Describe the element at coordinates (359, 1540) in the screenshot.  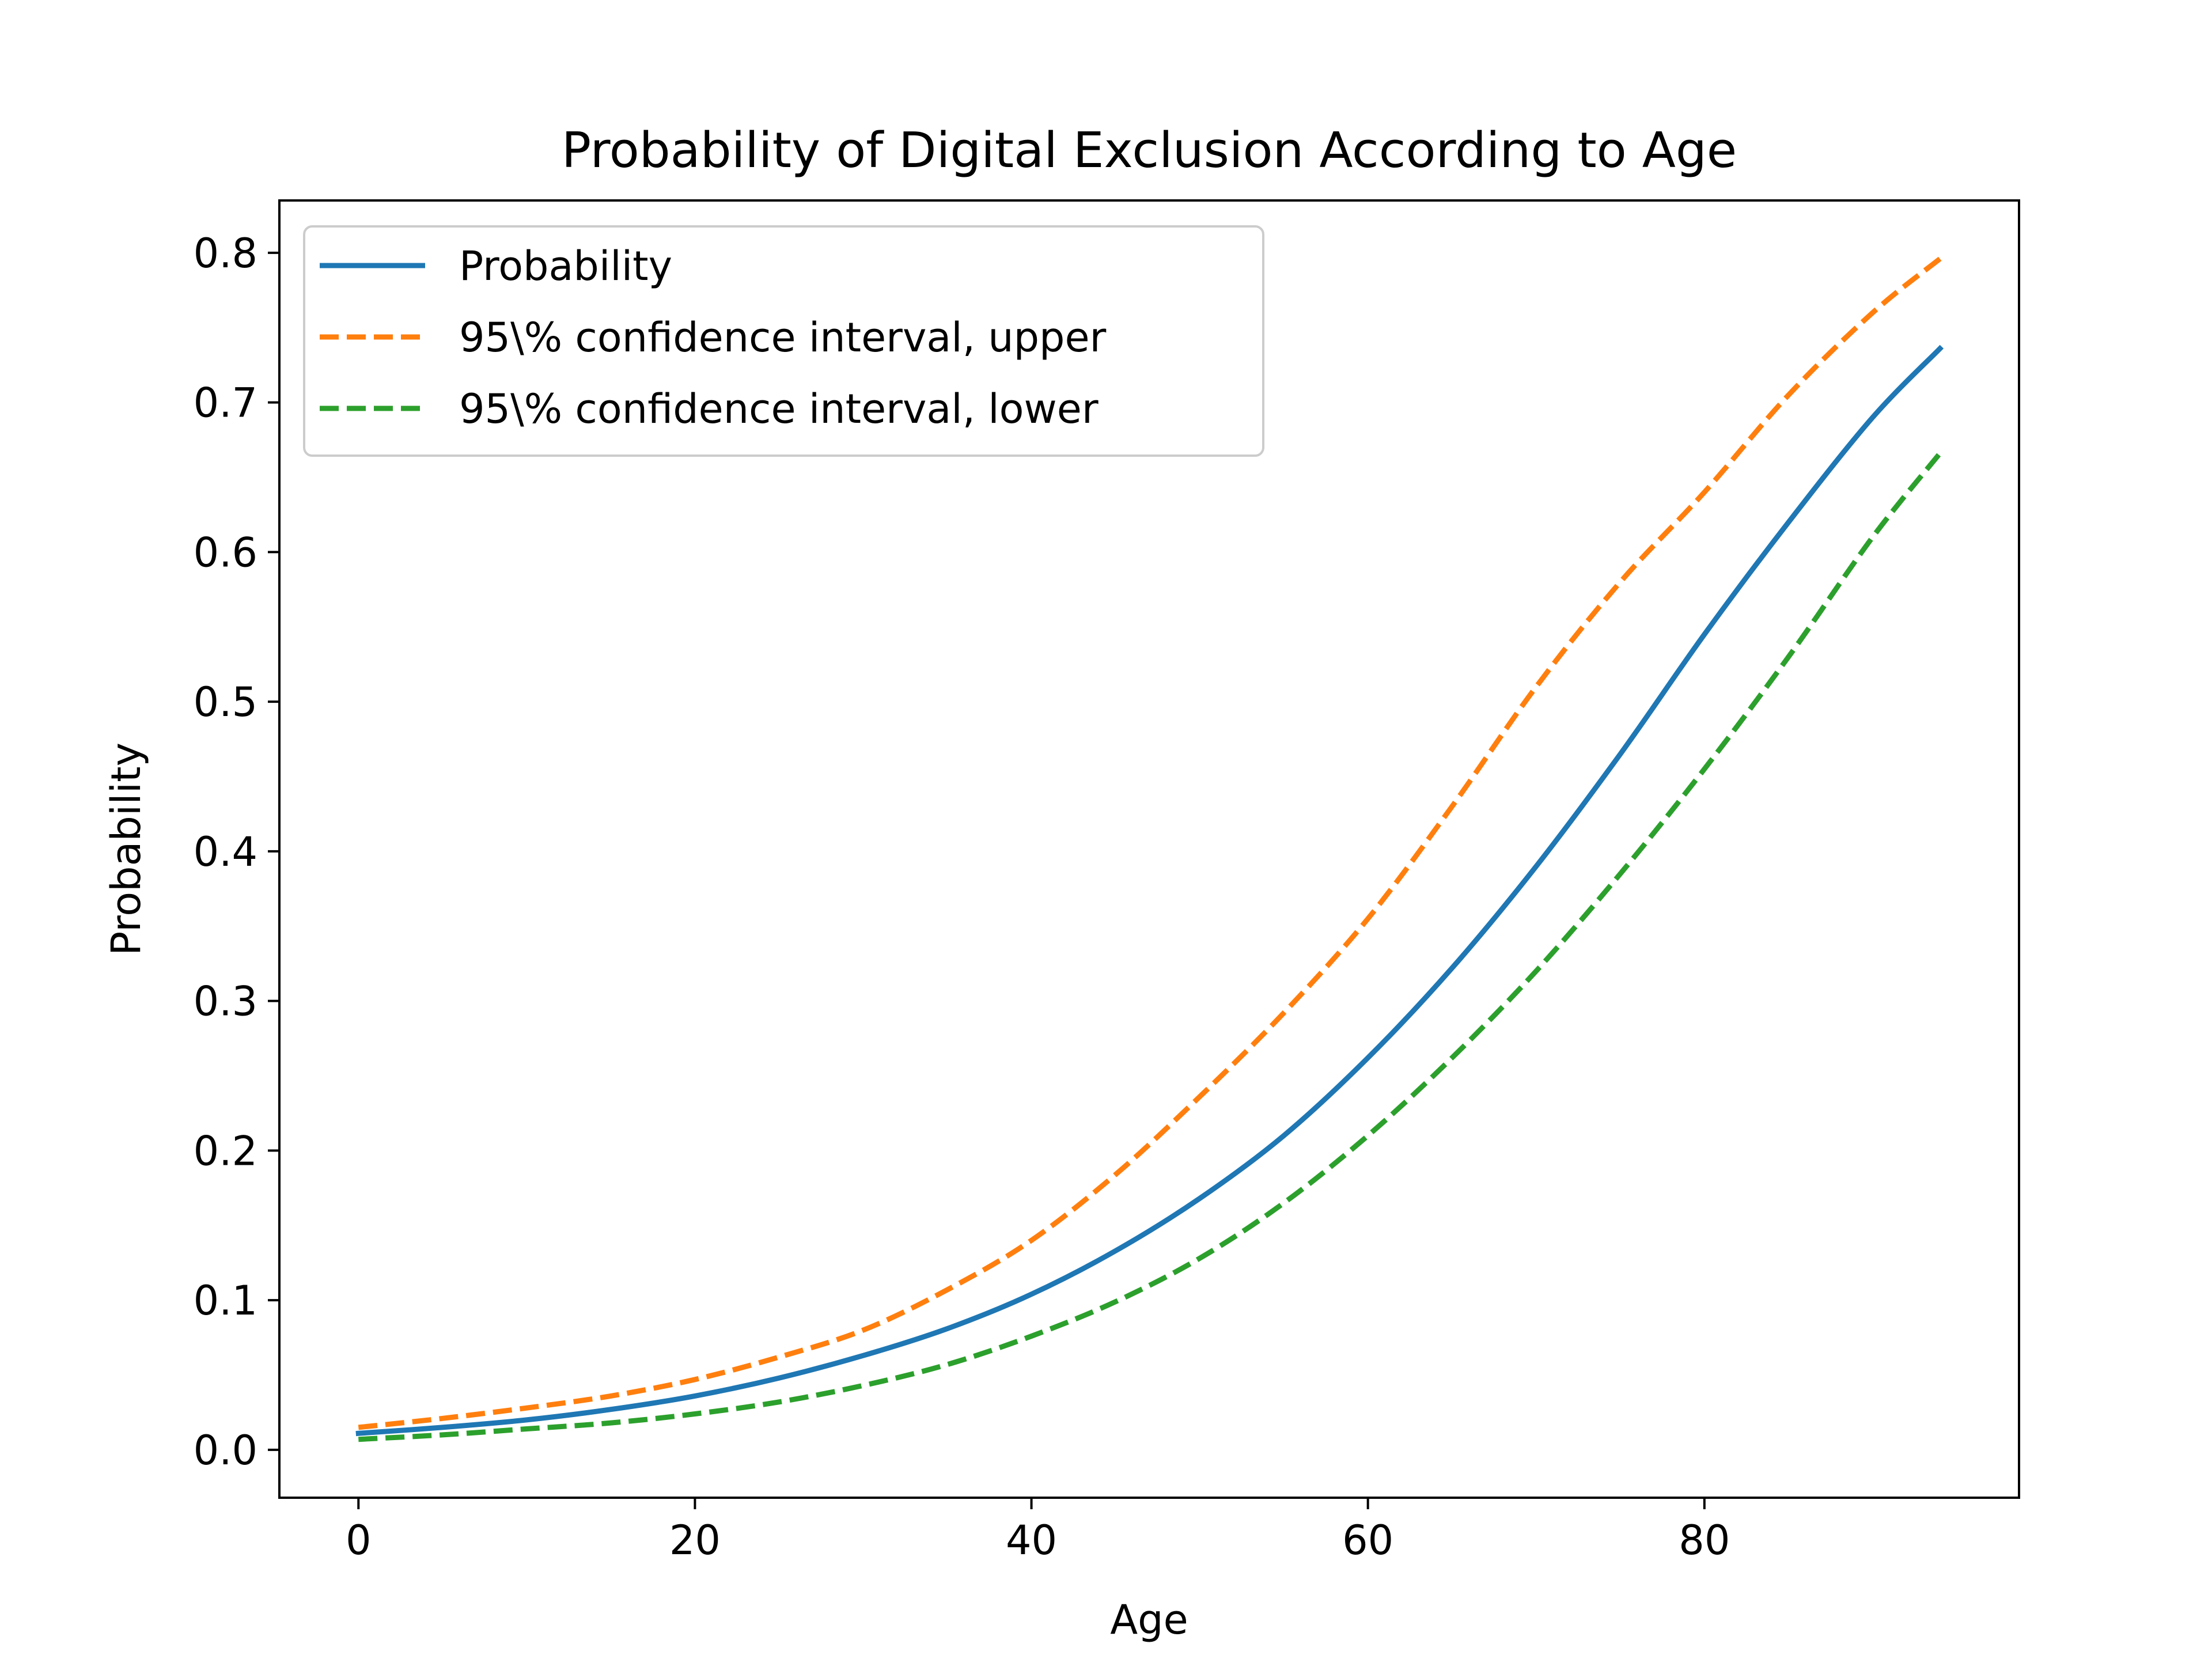
I see `x-tick-label: 0` at that location.